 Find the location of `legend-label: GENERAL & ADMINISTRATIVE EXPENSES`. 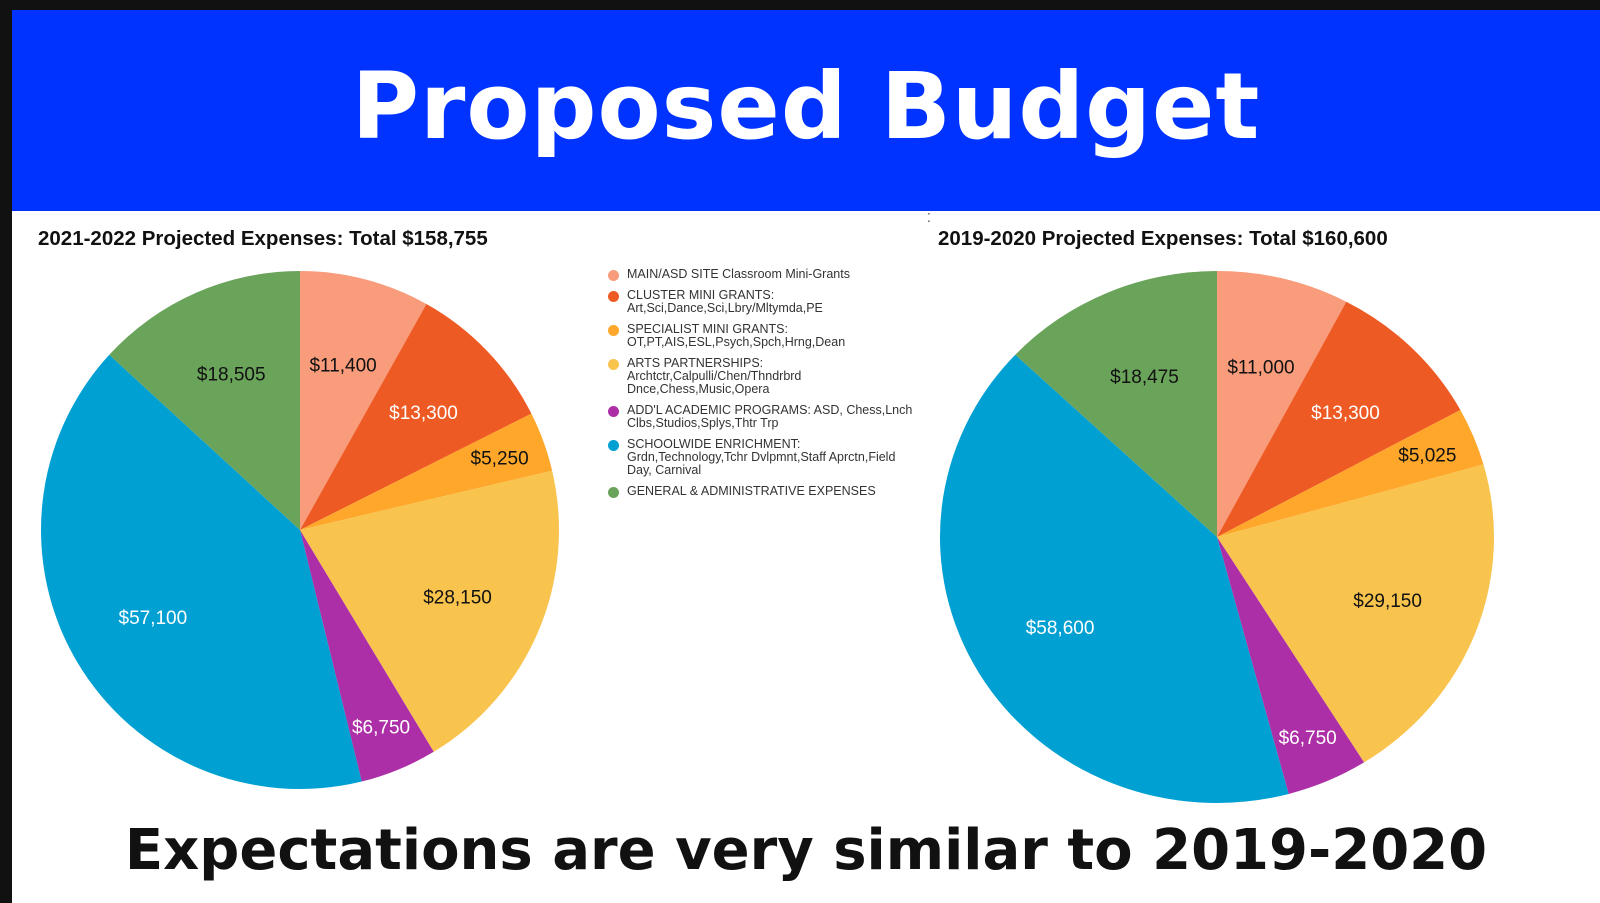

legend-label: GENERAL & ADMINISTRATIVE EXPENSES is located at coordinates (751, 491).